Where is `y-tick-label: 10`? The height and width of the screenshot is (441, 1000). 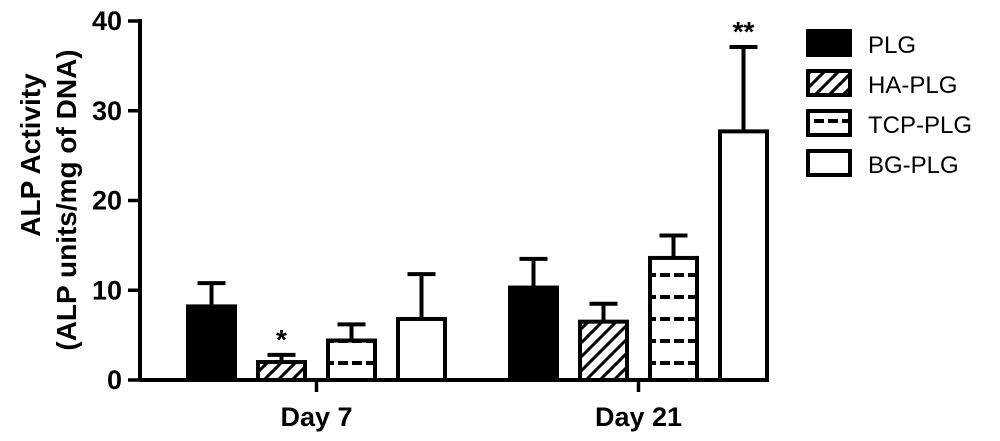
y-tick-label: 10 is located at coordinates (107, 290).